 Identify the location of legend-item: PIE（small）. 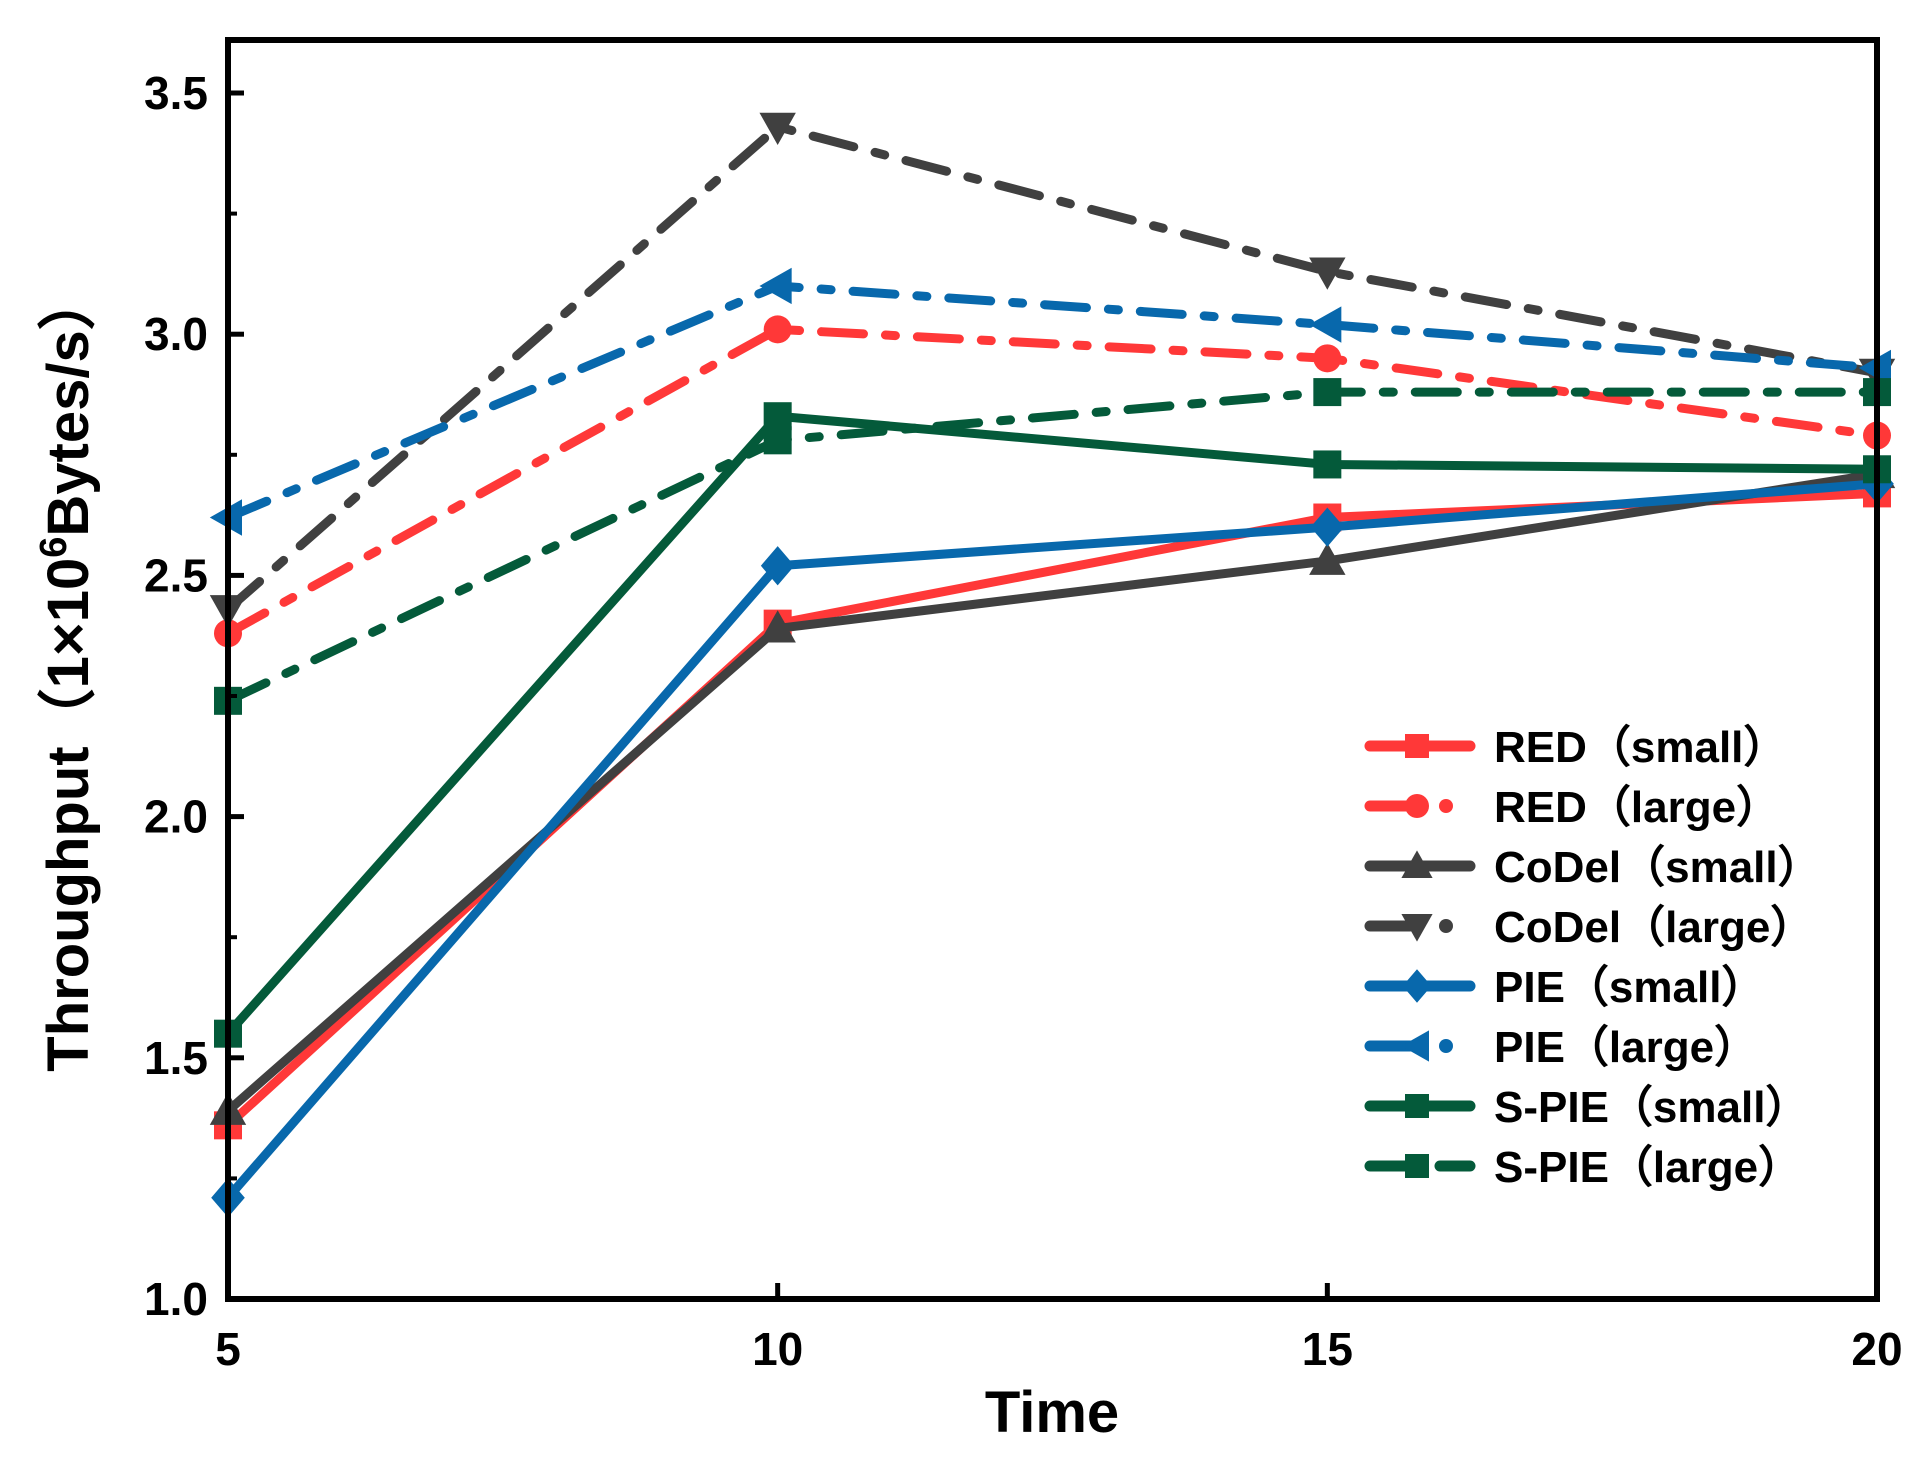
(1564, 987).